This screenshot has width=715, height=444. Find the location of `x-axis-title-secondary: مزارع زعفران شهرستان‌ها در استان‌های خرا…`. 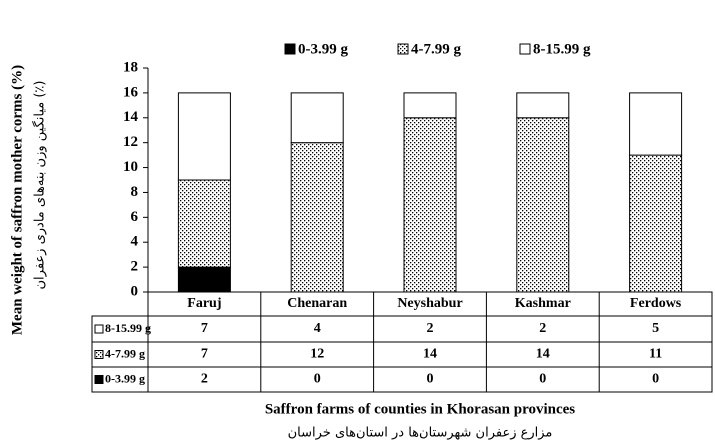

x-axis-title-secondary: مزارع زعفران شهرستان‌ها در استان‌های خرا… is located at coordinates (420, 433).